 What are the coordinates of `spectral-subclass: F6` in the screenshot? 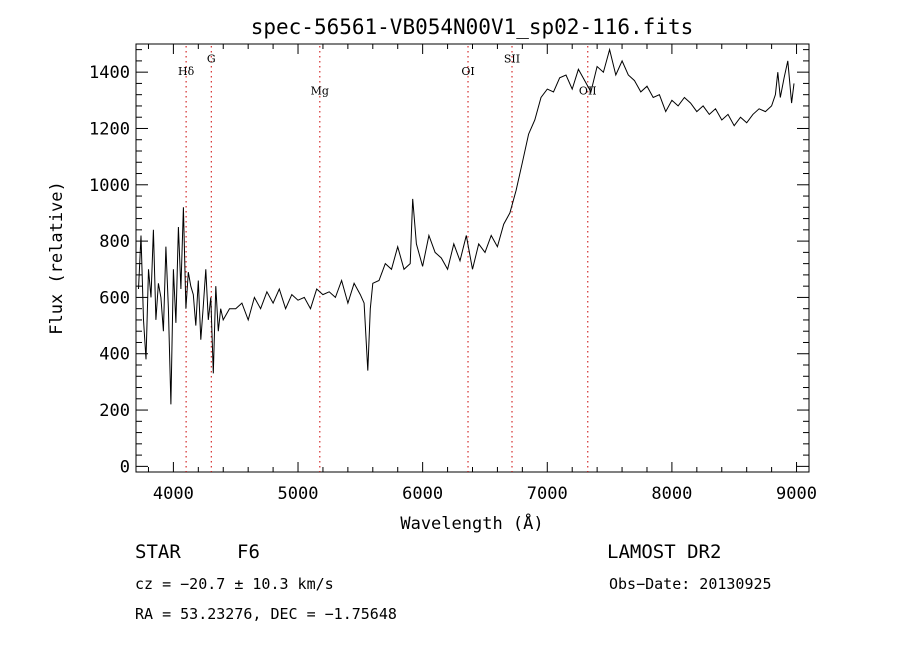 It's located at (248, 552).